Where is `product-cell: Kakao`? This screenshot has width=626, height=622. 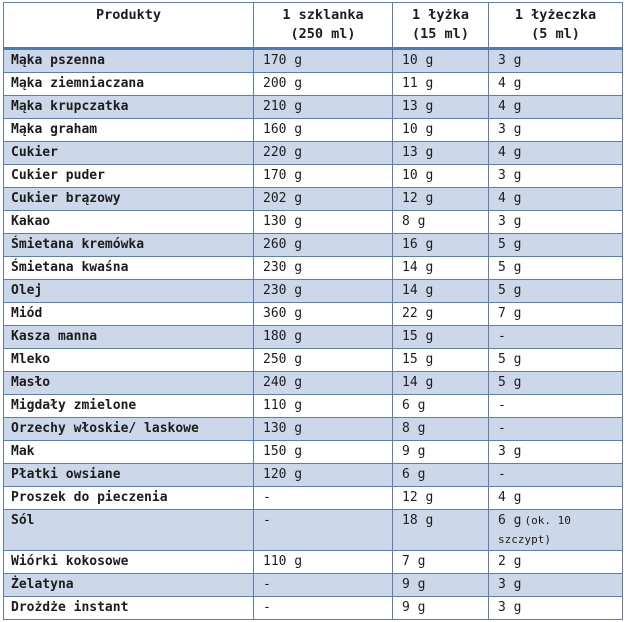 product-cell: Kakao is located at coordinates (128, 222).